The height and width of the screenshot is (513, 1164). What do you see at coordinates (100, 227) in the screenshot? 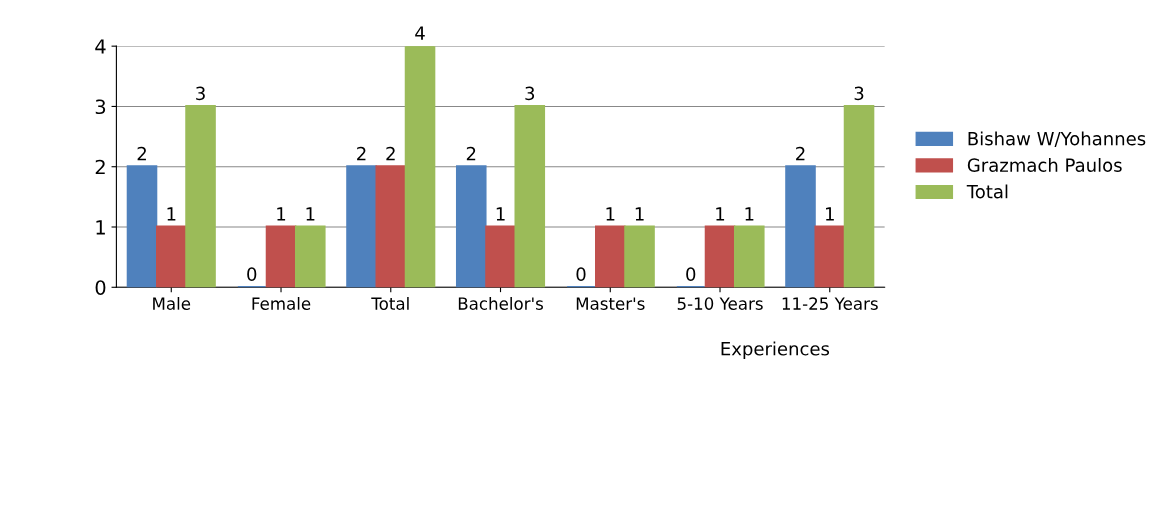
I see `y-tick-label: 1` at bounding box center [100, 227].